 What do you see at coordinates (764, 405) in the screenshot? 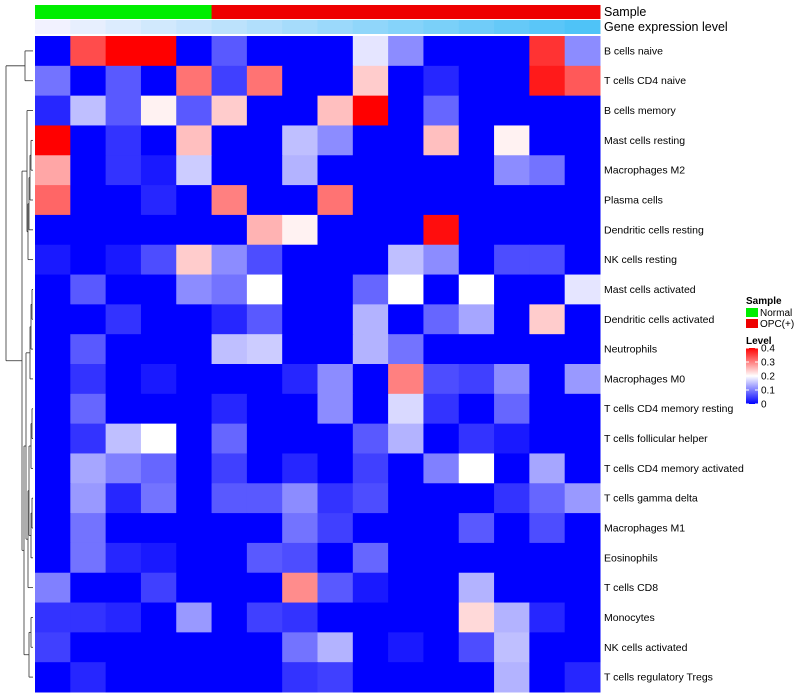
I see `legend-tick-label: 0` at bounding box center [764, 405].